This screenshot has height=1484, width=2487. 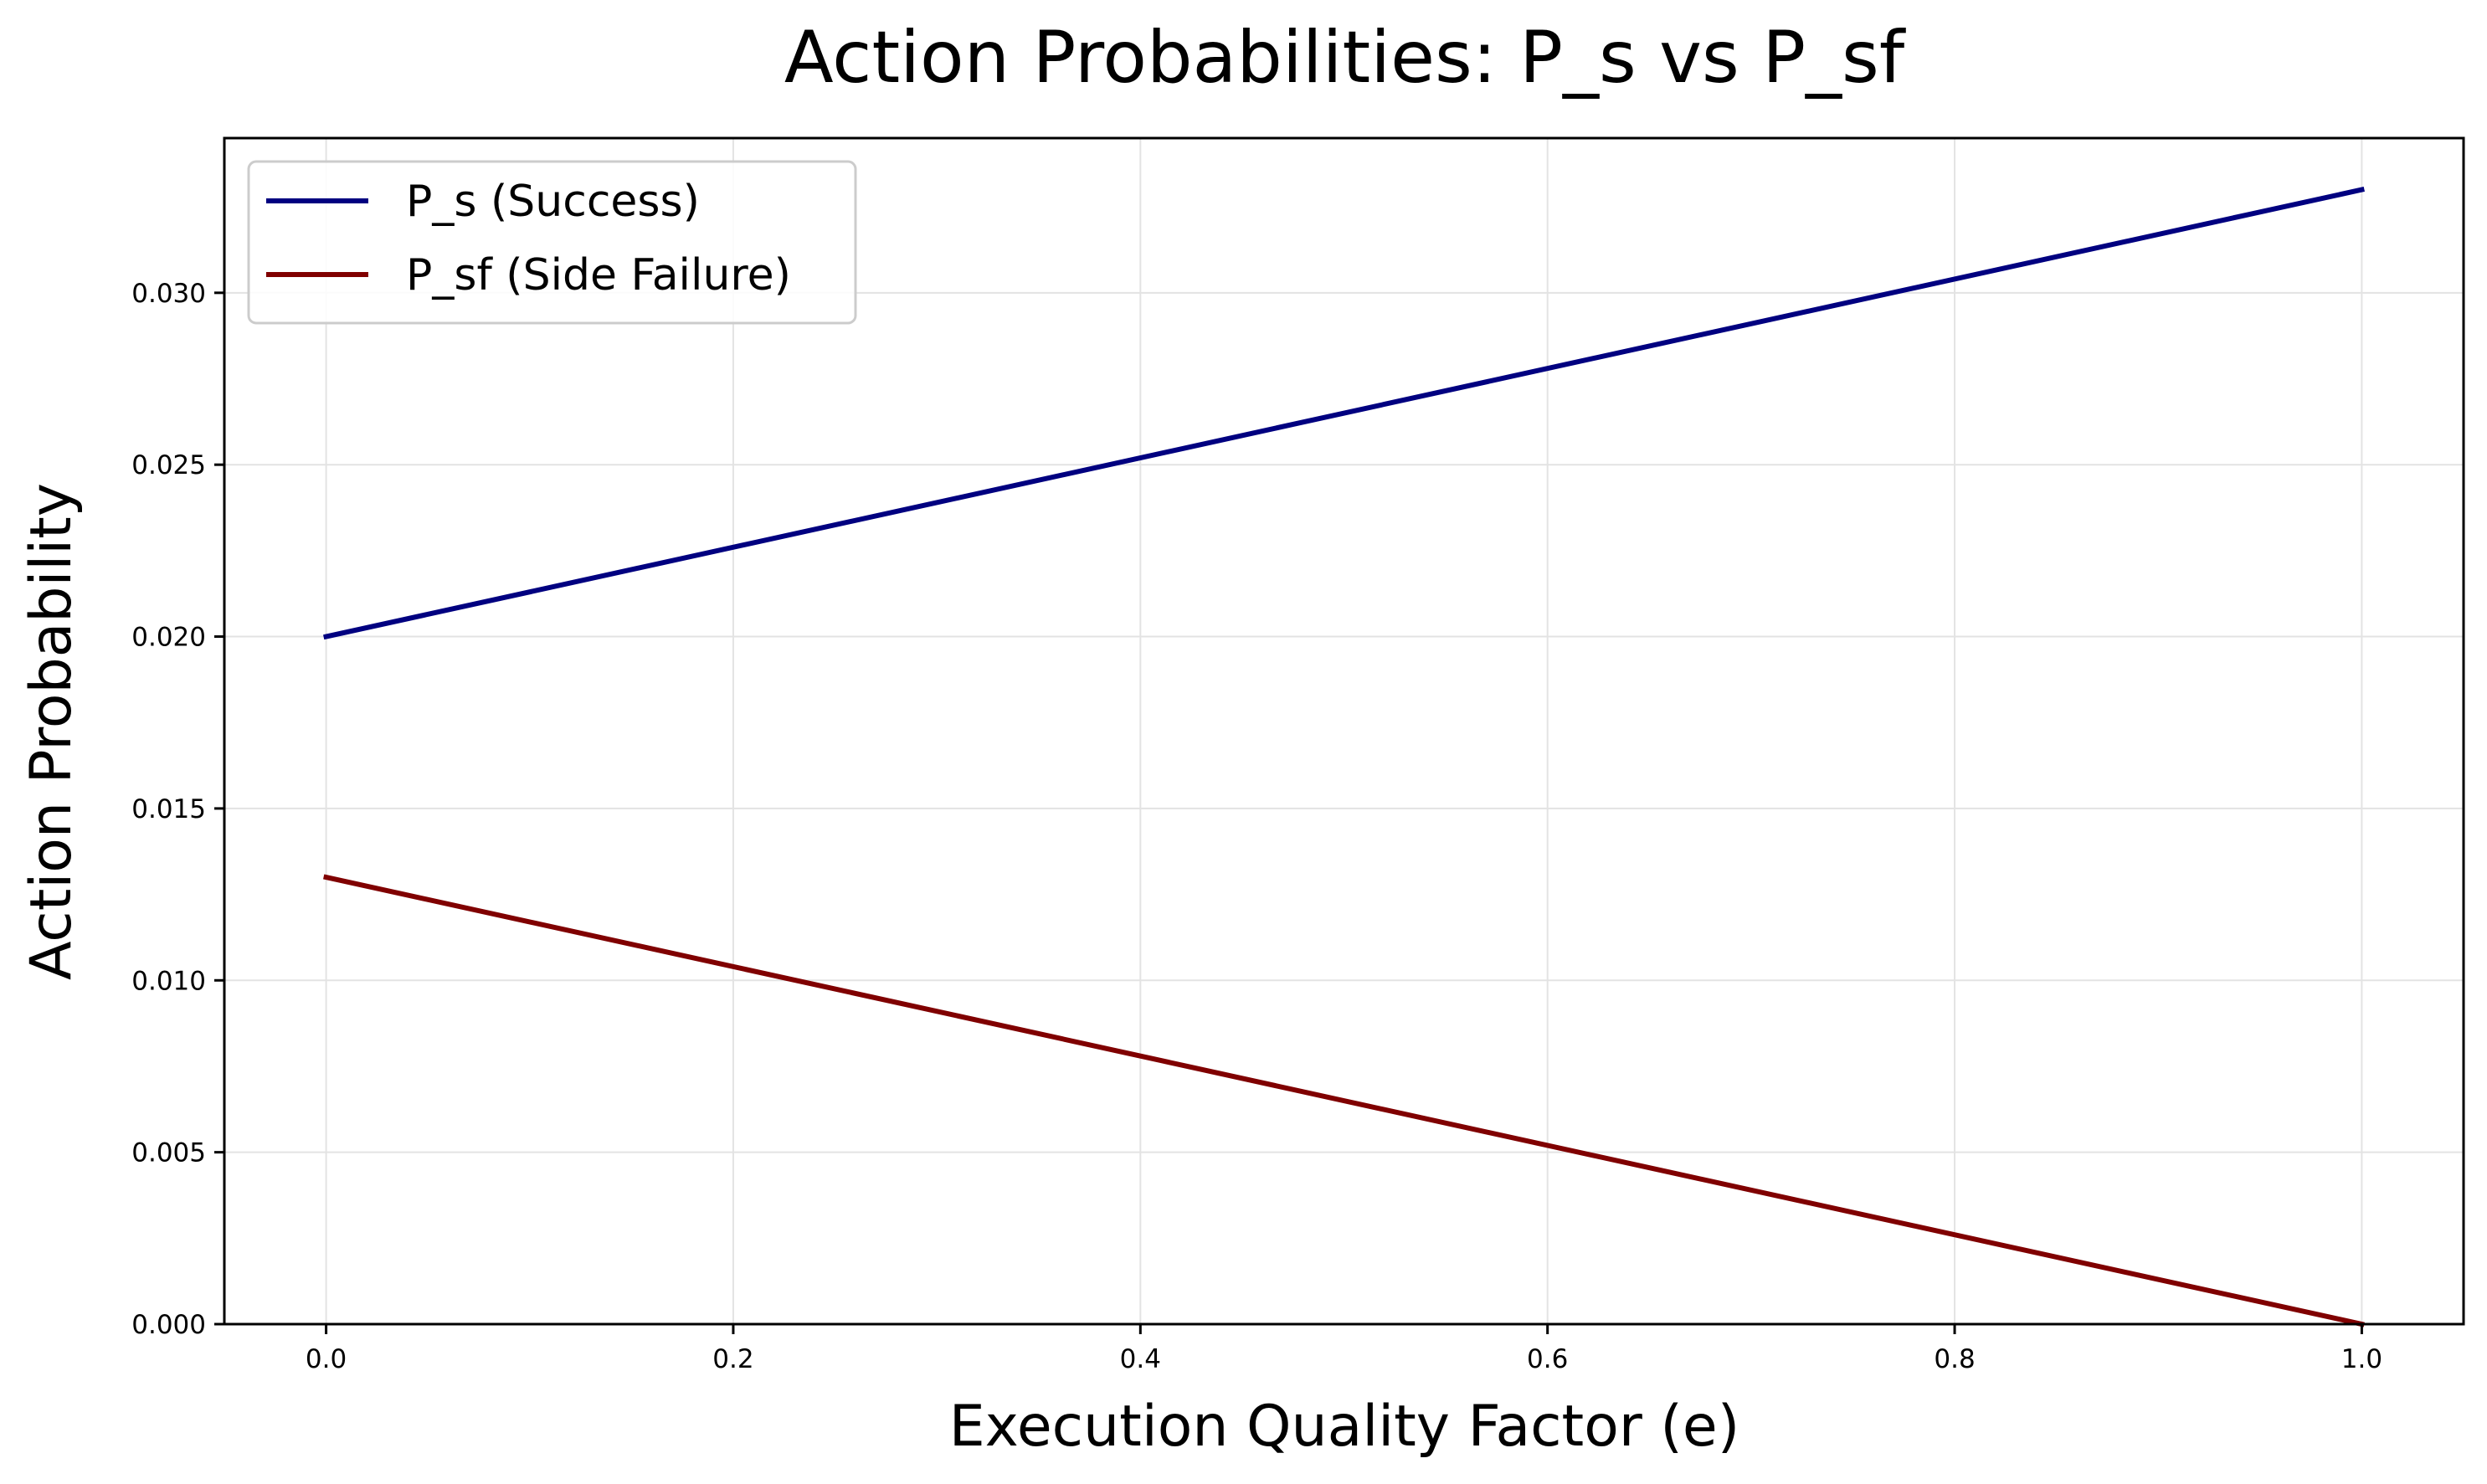 What do you see at coordinates (732, 1359) in the screenshot?
I see `x-tick-label: 0.2` at bounding box center [732, 1359].